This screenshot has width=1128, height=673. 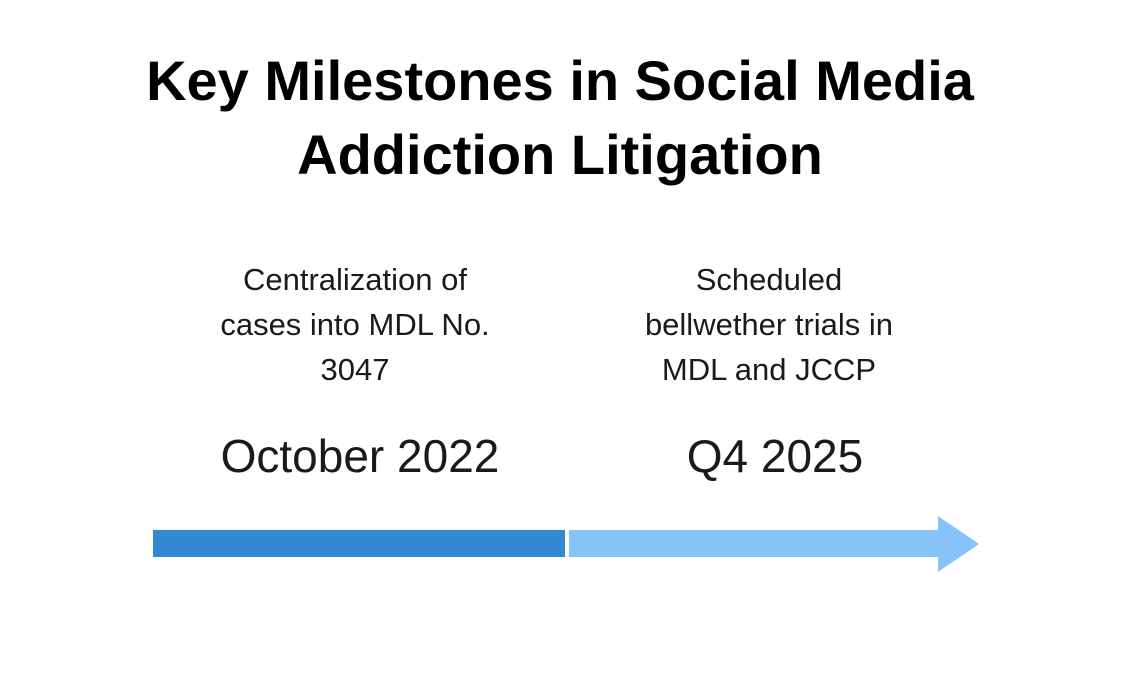 I want to click on milestone-2-description-line: MDL and JCCP, so click(x=769, y=369).